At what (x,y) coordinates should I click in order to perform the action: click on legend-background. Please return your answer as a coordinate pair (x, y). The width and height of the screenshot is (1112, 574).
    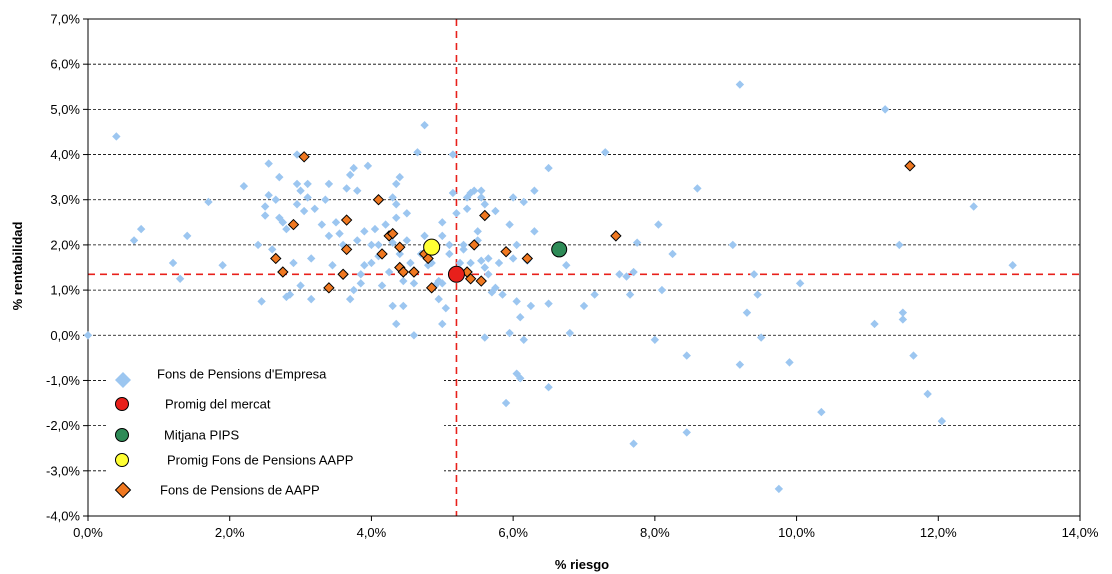
    Looking at the image, I should click on (275, 434).